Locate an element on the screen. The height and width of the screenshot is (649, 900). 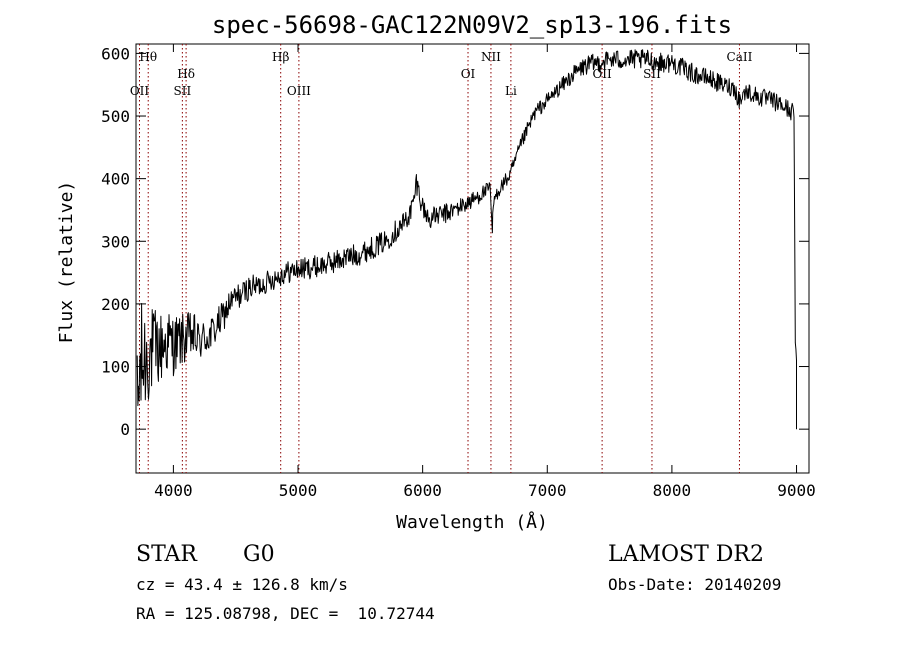
x-tick-label: 8000 is located at coordinates (672, 490).